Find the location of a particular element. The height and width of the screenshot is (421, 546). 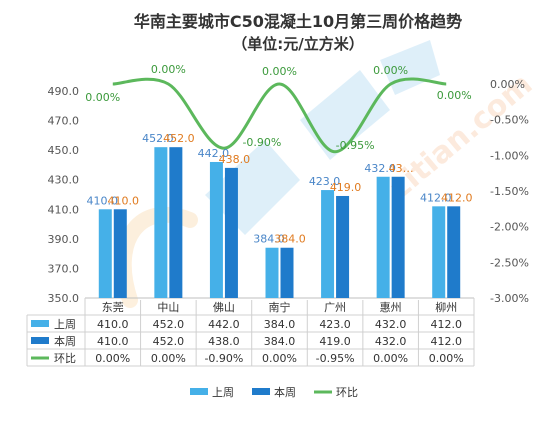

y-left-tick-label: 390.0 is located at coordinates (64, 239).